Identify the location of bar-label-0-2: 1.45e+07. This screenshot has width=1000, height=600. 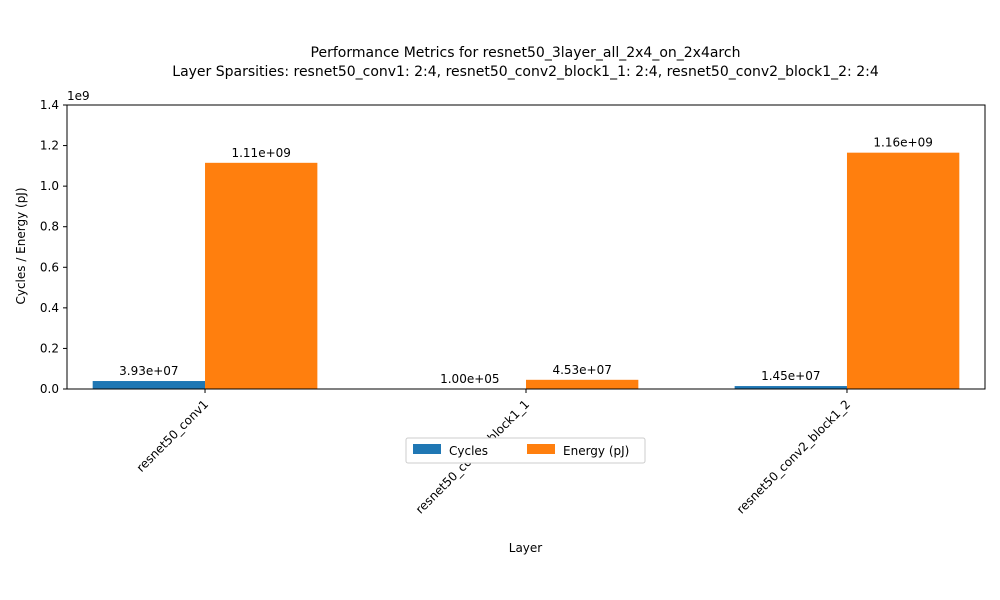
(790, 376).